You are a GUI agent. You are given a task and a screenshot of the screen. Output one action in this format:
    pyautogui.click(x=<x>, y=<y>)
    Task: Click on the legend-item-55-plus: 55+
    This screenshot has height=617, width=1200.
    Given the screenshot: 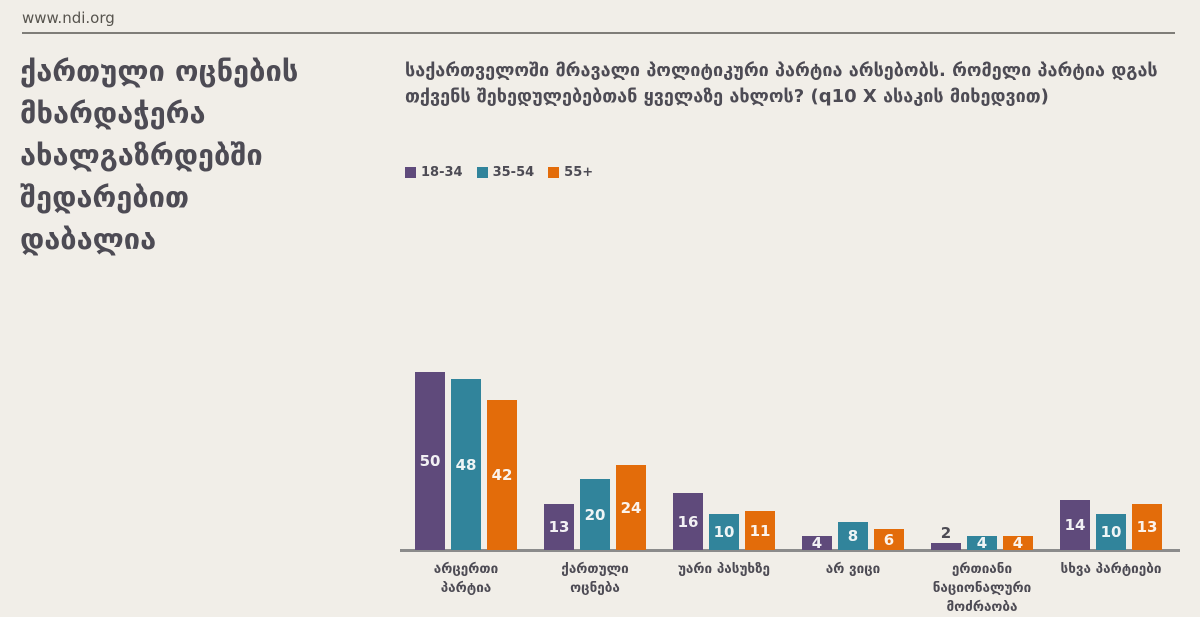 What is the action you would take?
    pyautogui.click(x=570, y=172)
    